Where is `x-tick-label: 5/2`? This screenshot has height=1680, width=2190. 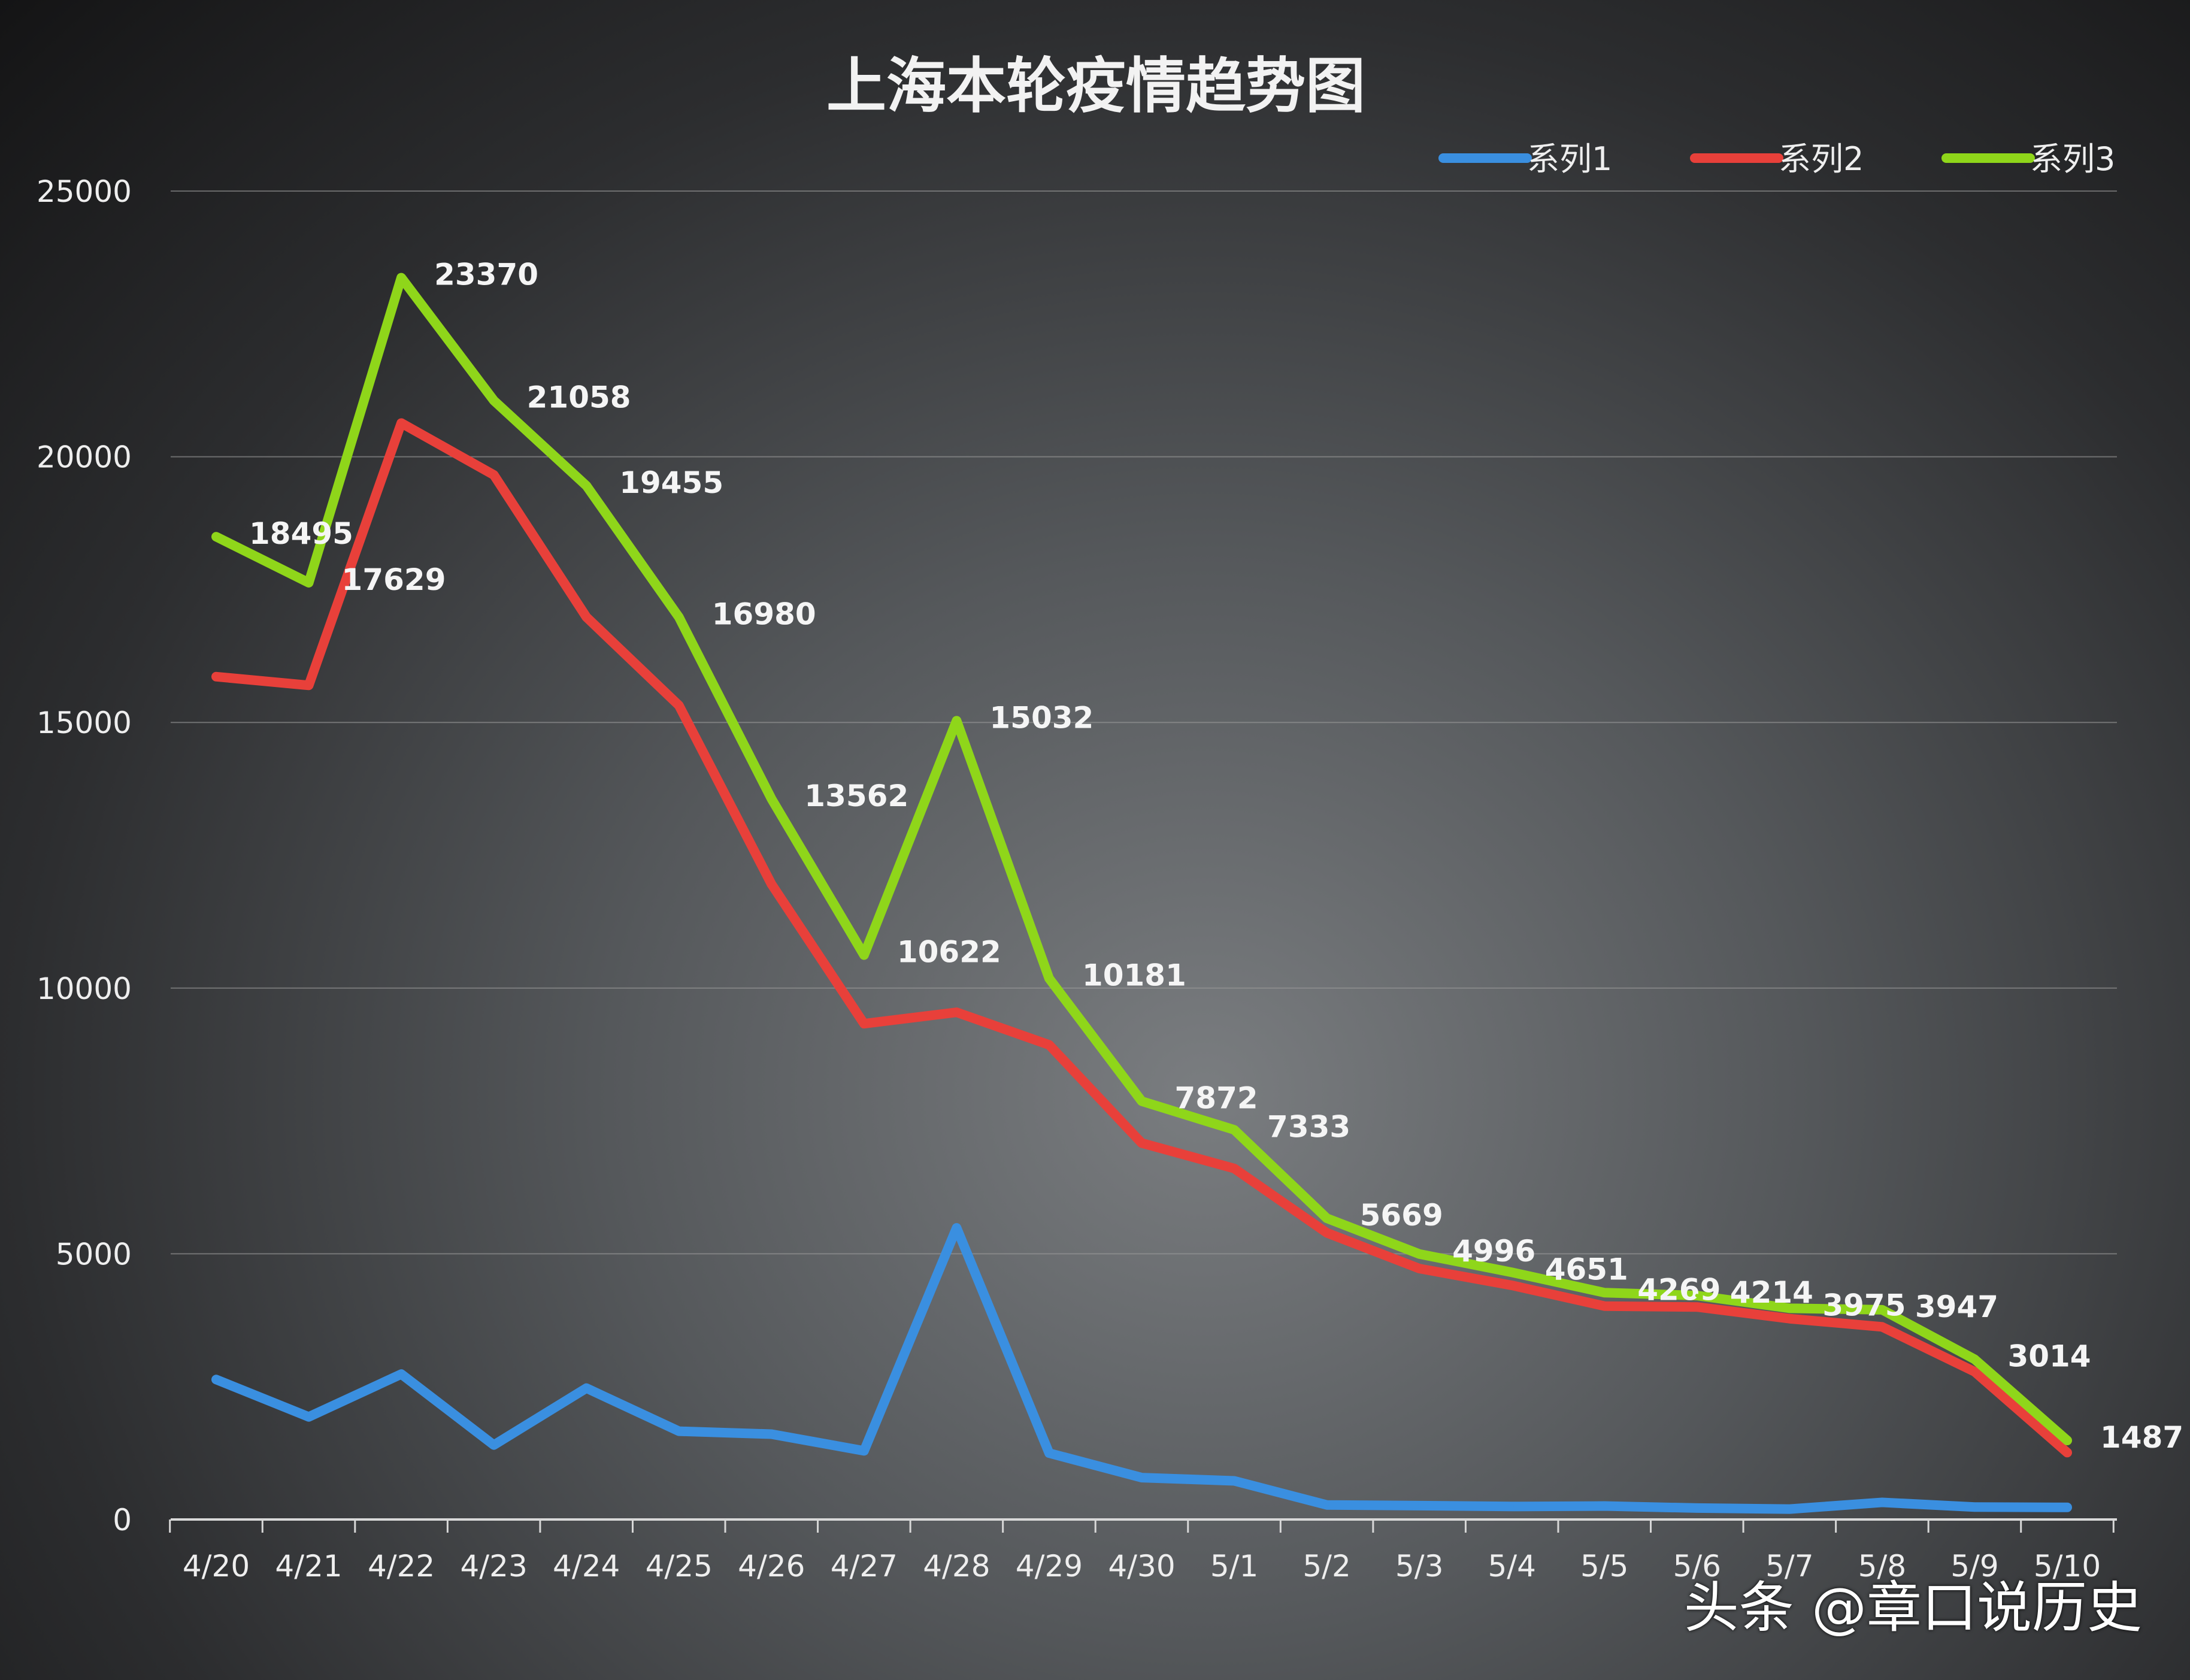 x-tick-label: 5/2 is located at coordinates (1326, 1566).